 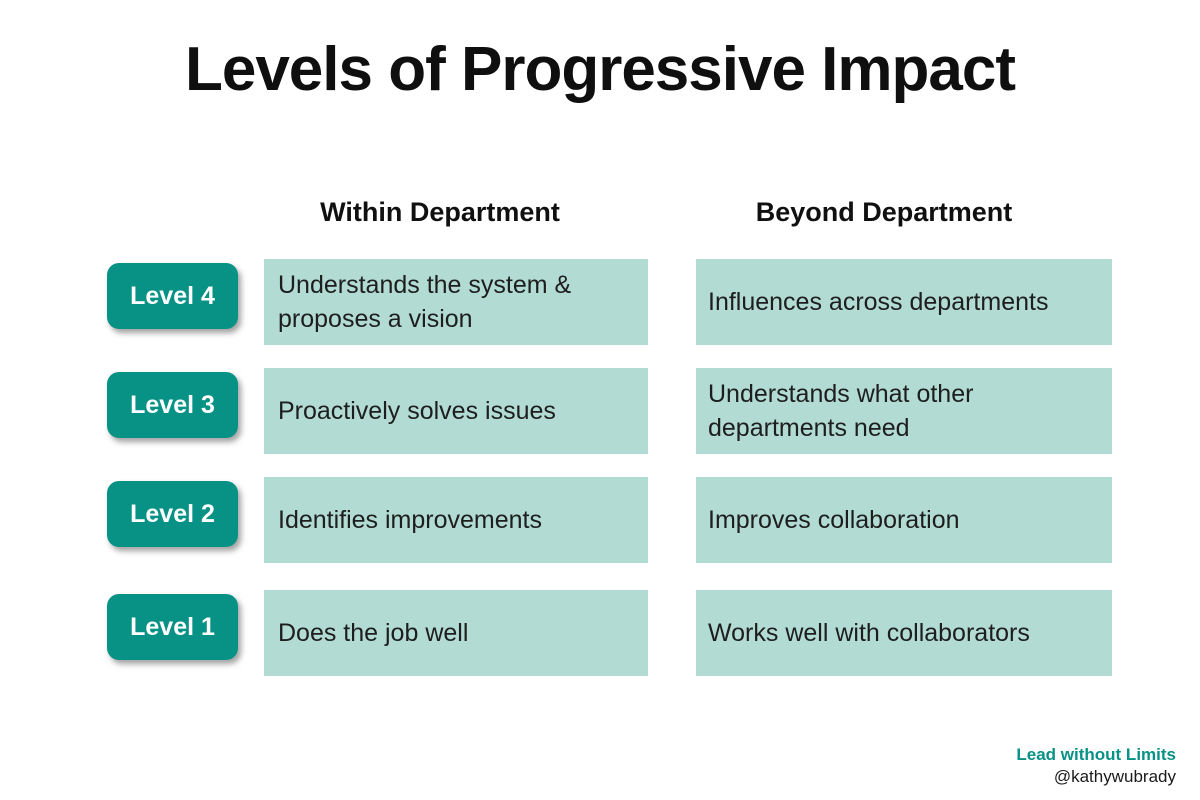 I want to click on level-2-beyond-cell: Improves collaboration, so click(x=904, y=520).